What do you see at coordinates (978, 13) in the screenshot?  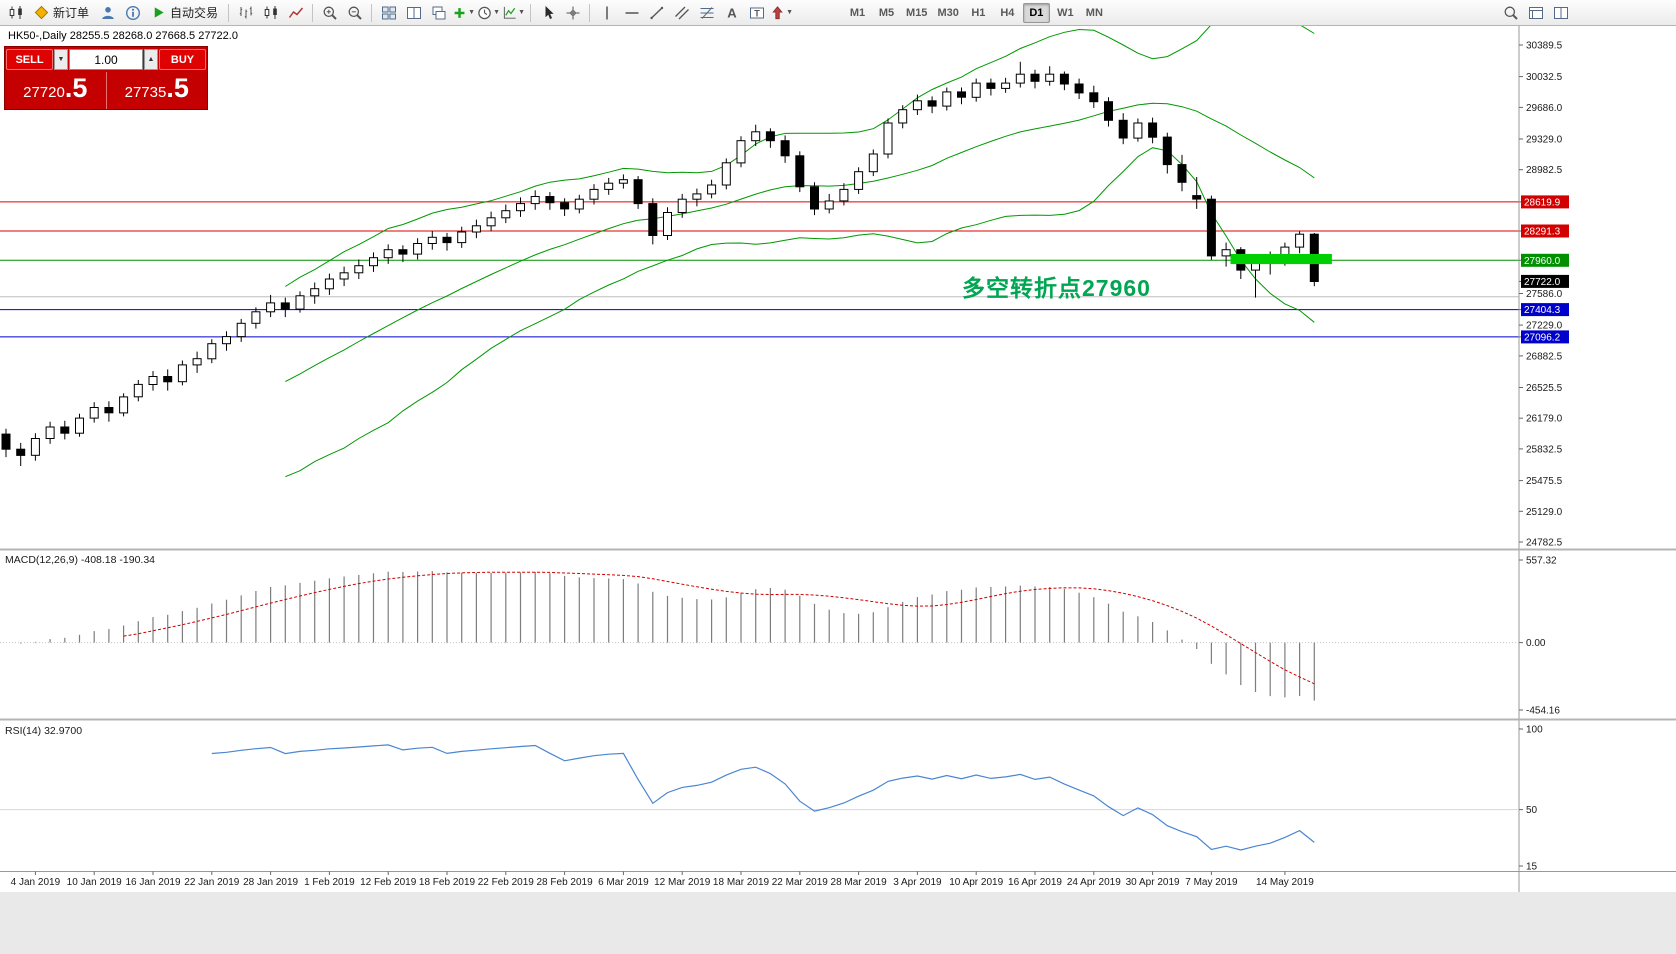 I see `timeframe-H1: H1` at bounding box center [978, 13].